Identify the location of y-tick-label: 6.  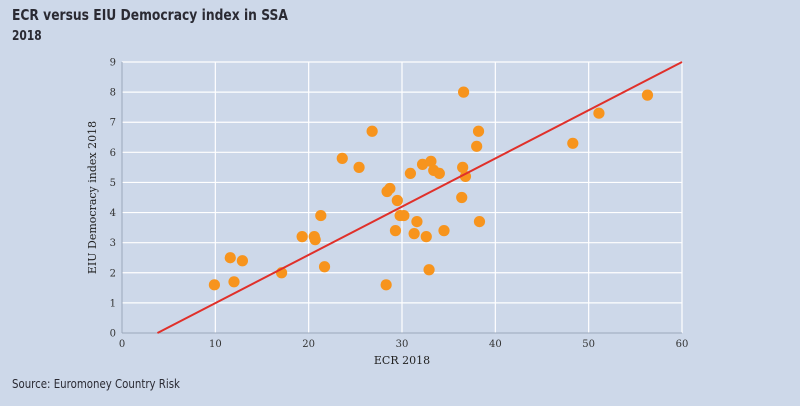
(113, 153).